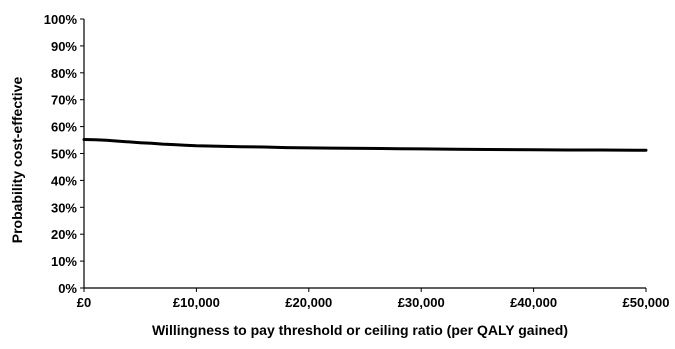 Image resolution: width=675 pixels, height=349 pixels. Describe the element at coordinates (67, 288) in the screenshot. I see `y-tick-label: 0%` at that location.